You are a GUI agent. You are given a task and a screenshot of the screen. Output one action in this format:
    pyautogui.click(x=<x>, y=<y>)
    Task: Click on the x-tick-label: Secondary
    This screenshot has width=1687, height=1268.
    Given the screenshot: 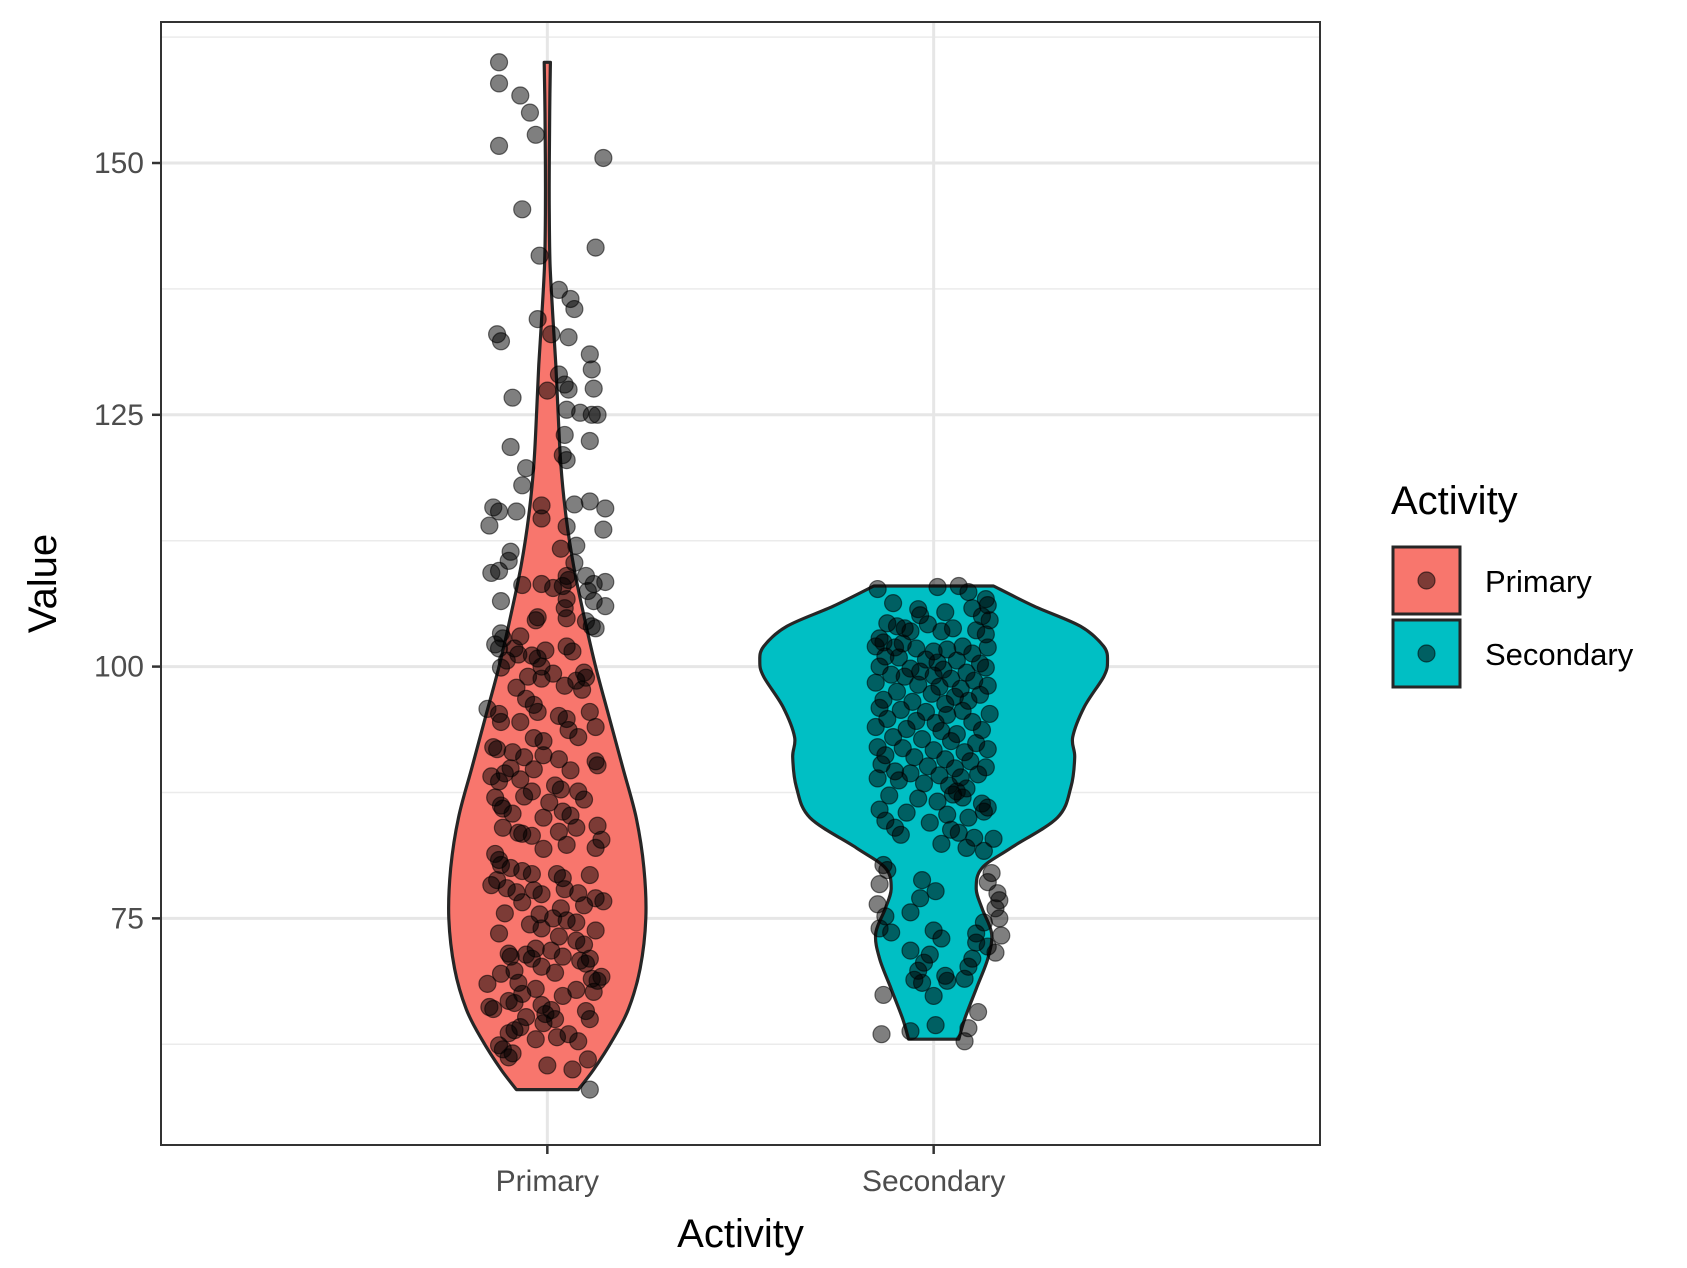 What is the action you would take?
    pyautogui.click(x=933, y=1181)
    